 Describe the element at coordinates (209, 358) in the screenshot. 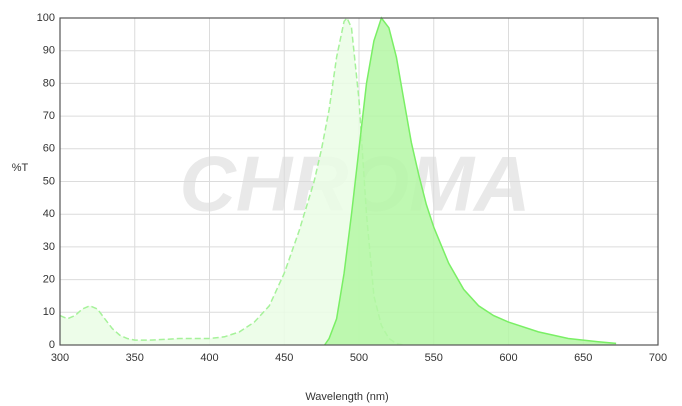

I see `x-tick-label: 400` at that location.